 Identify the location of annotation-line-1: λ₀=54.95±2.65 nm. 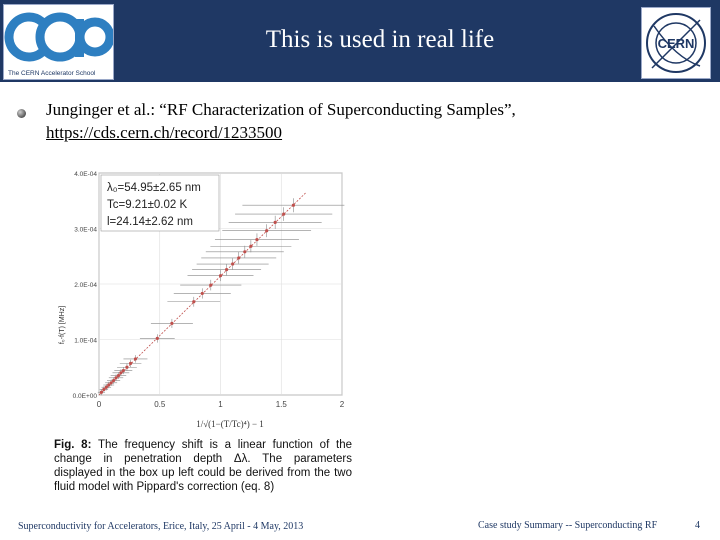
(154, 188).